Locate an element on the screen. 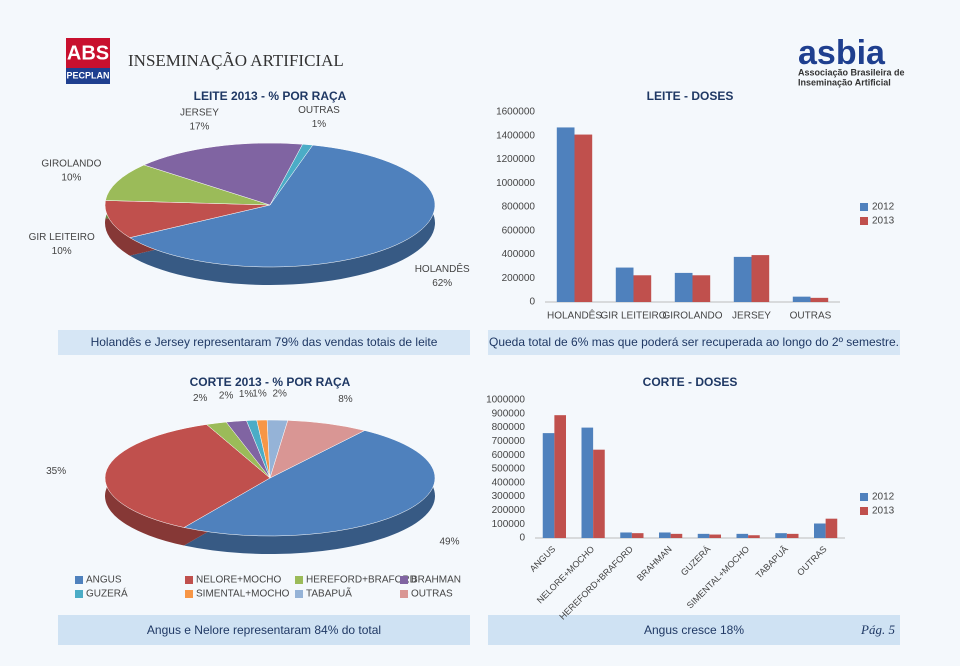 This screenshot has width=960, height=666. category-label: GIR LEITEIRO is located at coordinates (62, 237).